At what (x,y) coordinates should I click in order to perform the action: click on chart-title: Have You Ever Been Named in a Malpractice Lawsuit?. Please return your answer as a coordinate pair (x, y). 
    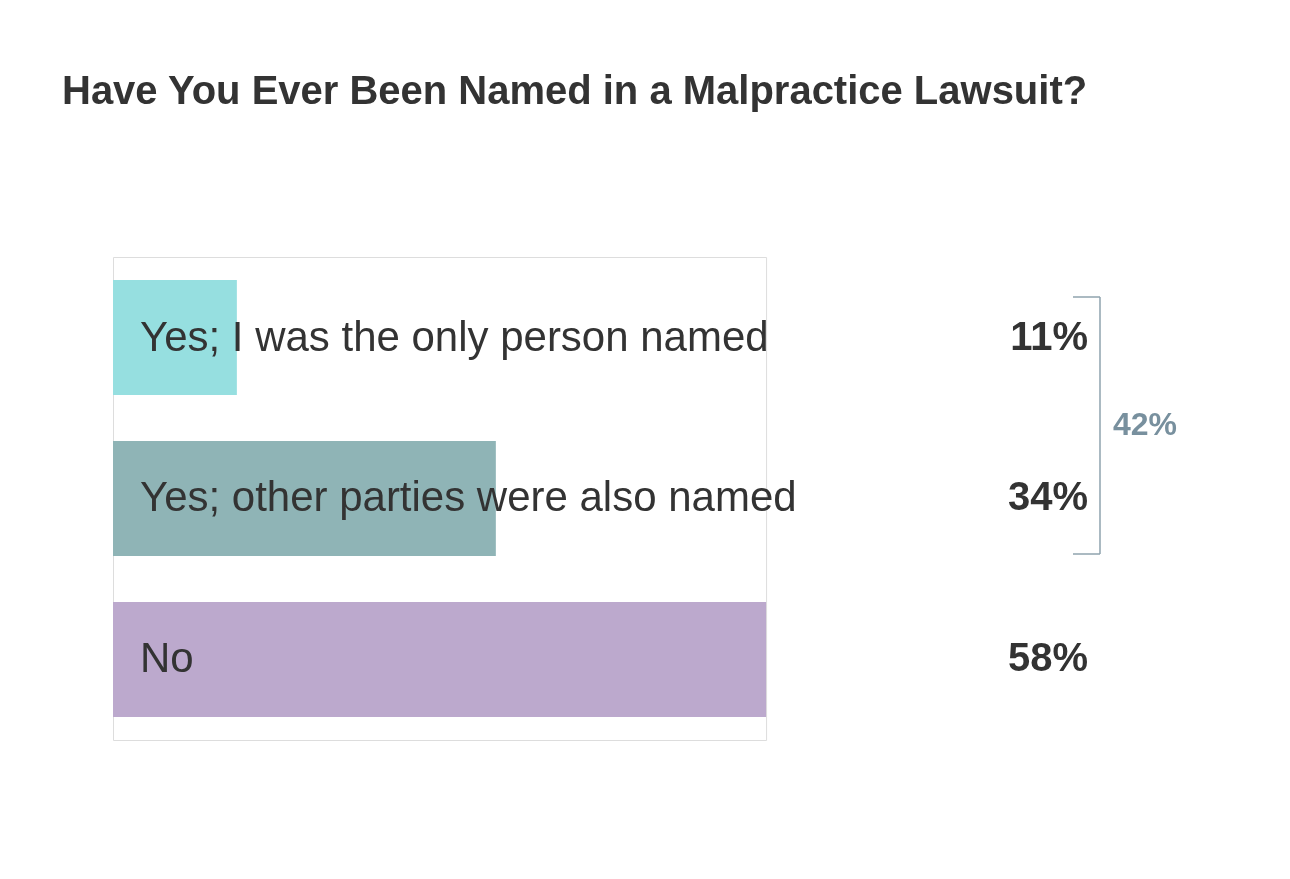
    Looking at the image, I should click on (575, 90).